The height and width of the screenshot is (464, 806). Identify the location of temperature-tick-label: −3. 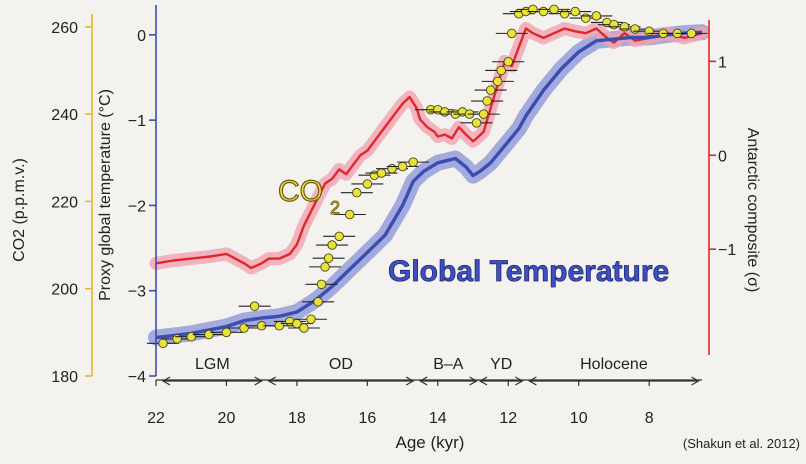
(137, 292).